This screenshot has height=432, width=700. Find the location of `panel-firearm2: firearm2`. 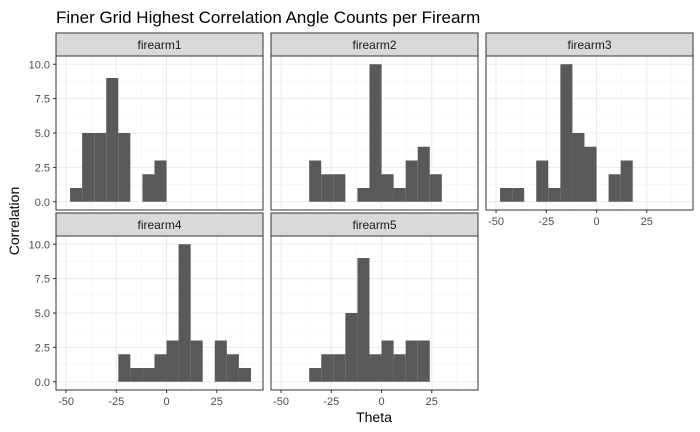

panel-firearm2: firearm2 is located at coordinates (374, 121).